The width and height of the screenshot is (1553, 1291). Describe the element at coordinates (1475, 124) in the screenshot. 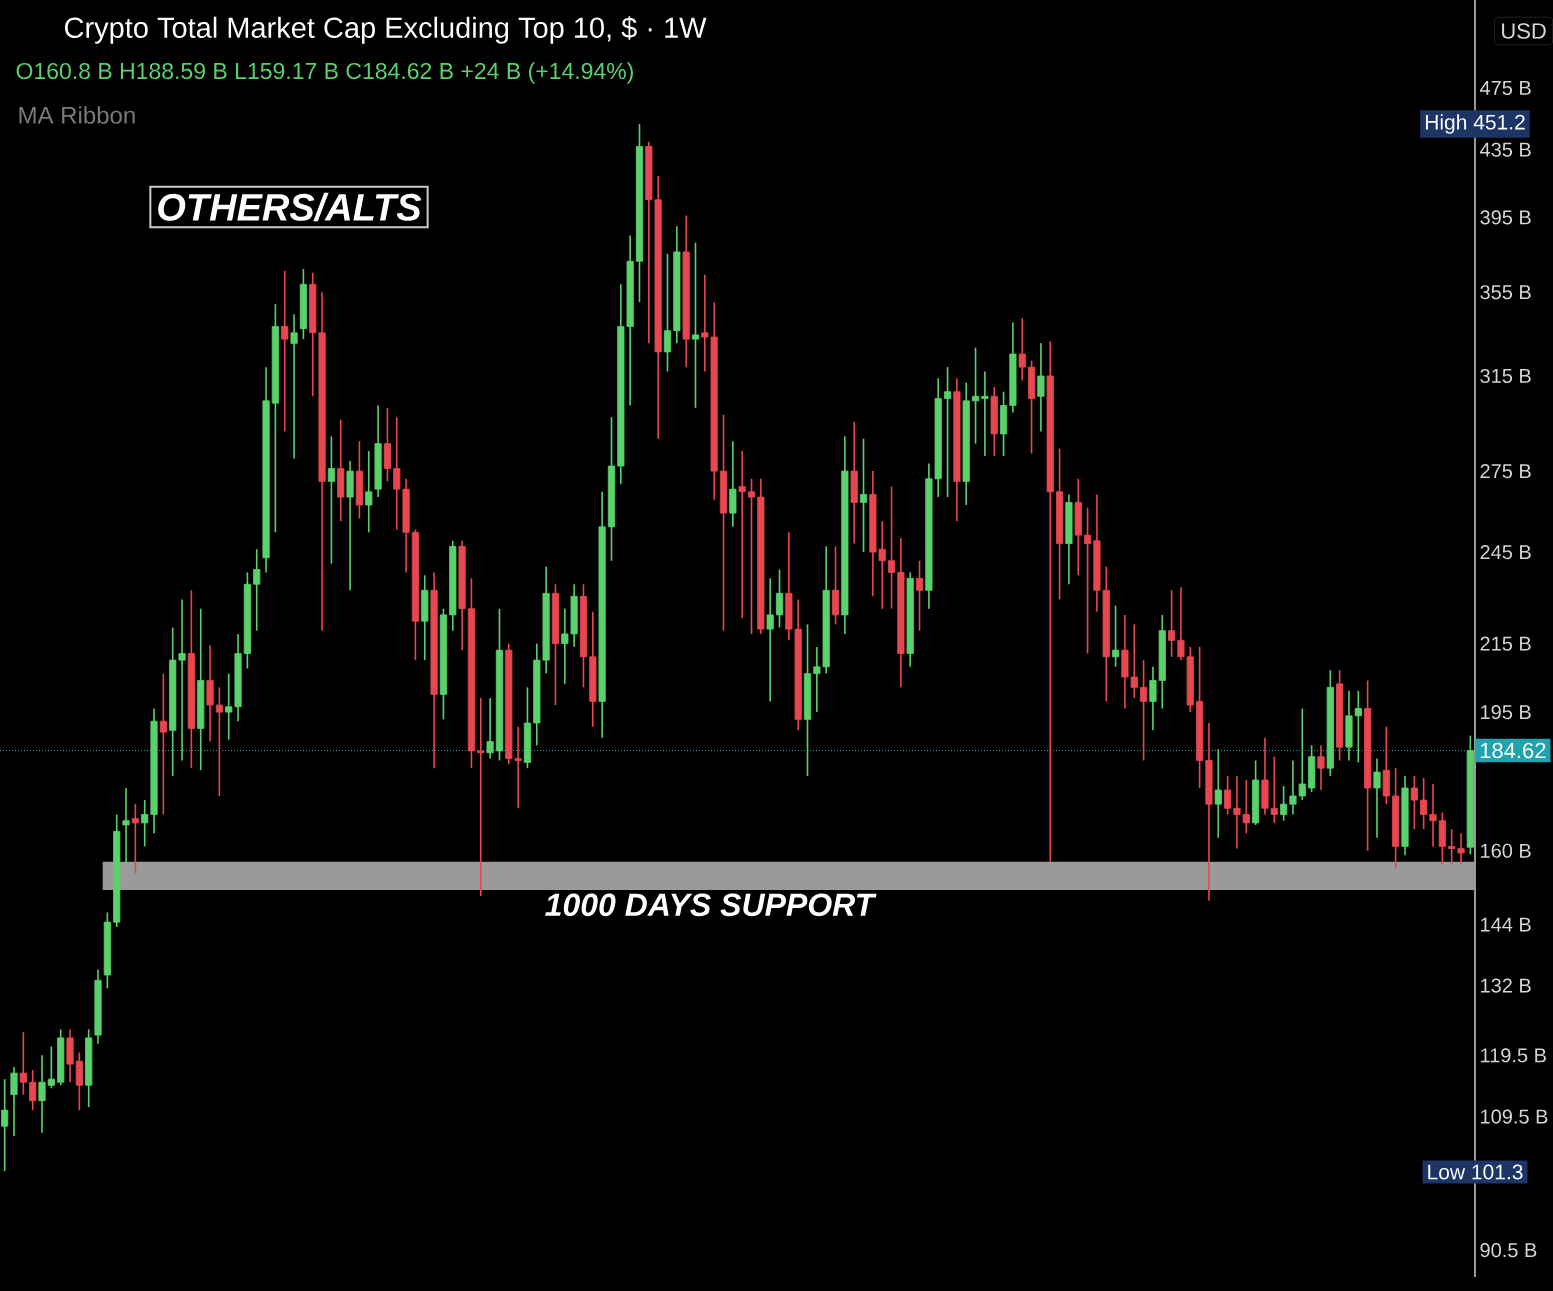

I see `annotation: High 451.2` at that location.